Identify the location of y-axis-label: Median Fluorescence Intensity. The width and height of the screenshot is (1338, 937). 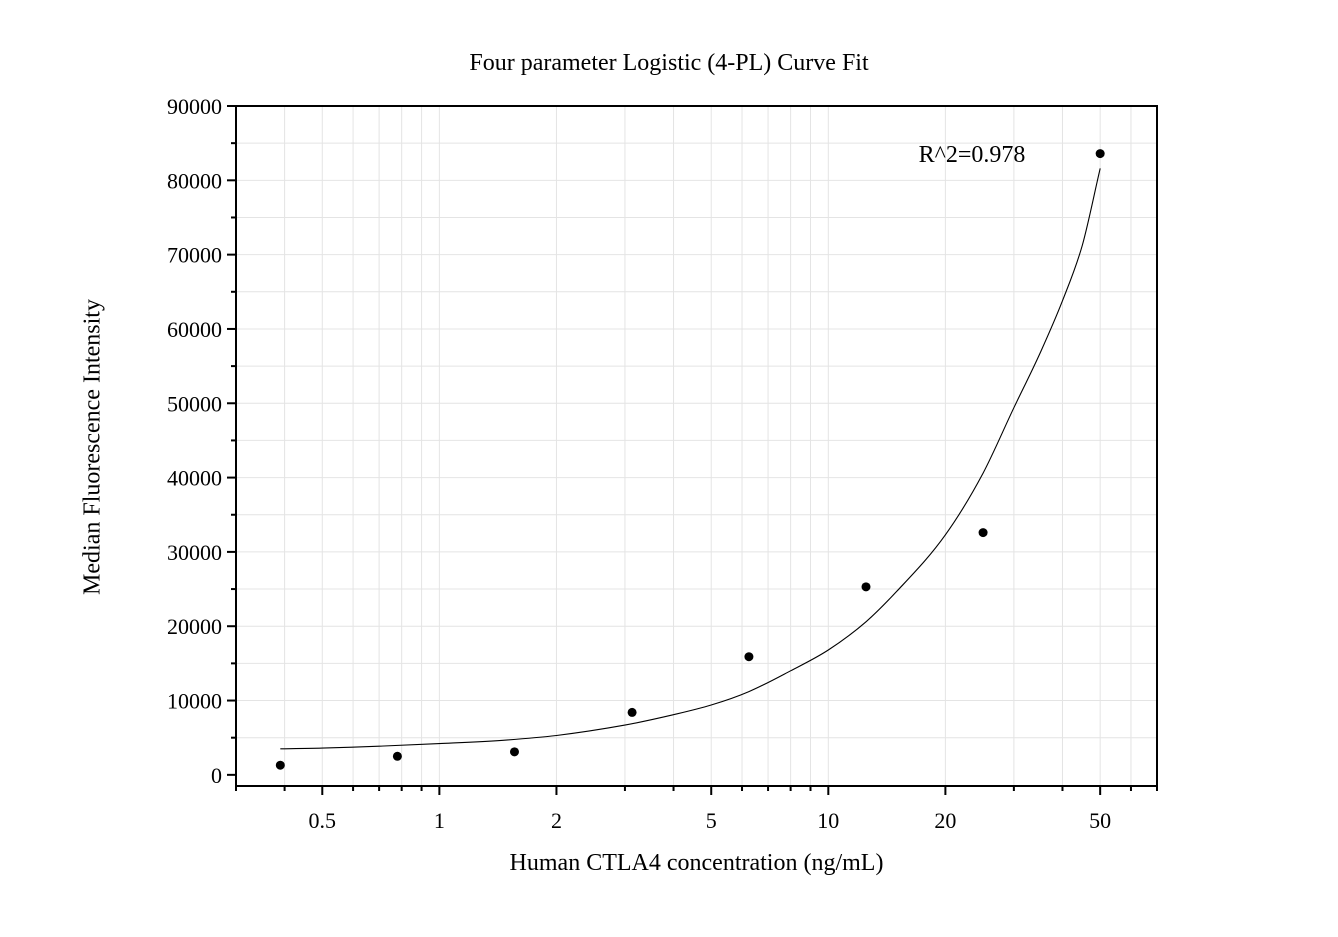
(92, 447).